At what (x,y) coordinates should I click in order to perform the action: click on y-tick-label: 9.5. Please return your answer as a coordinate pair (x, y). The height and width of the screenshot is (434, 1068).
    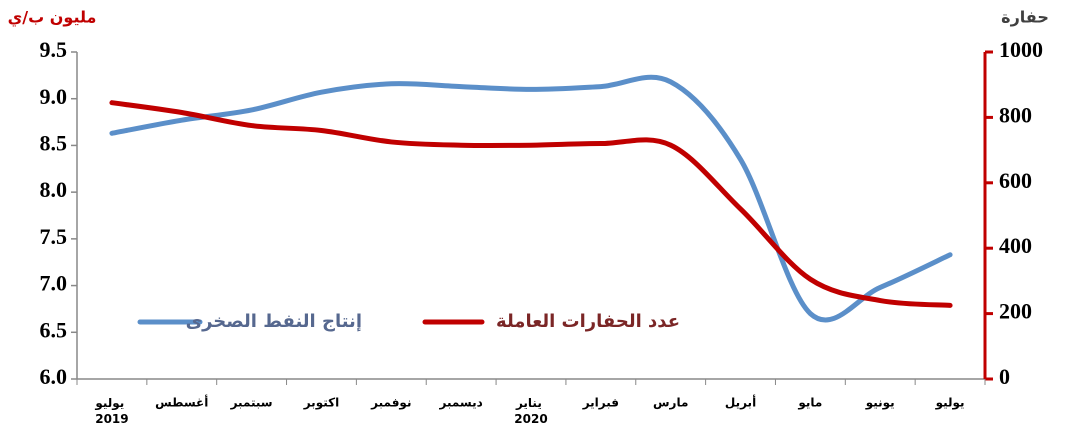
    Looking at the image, I should click on (54, 49).